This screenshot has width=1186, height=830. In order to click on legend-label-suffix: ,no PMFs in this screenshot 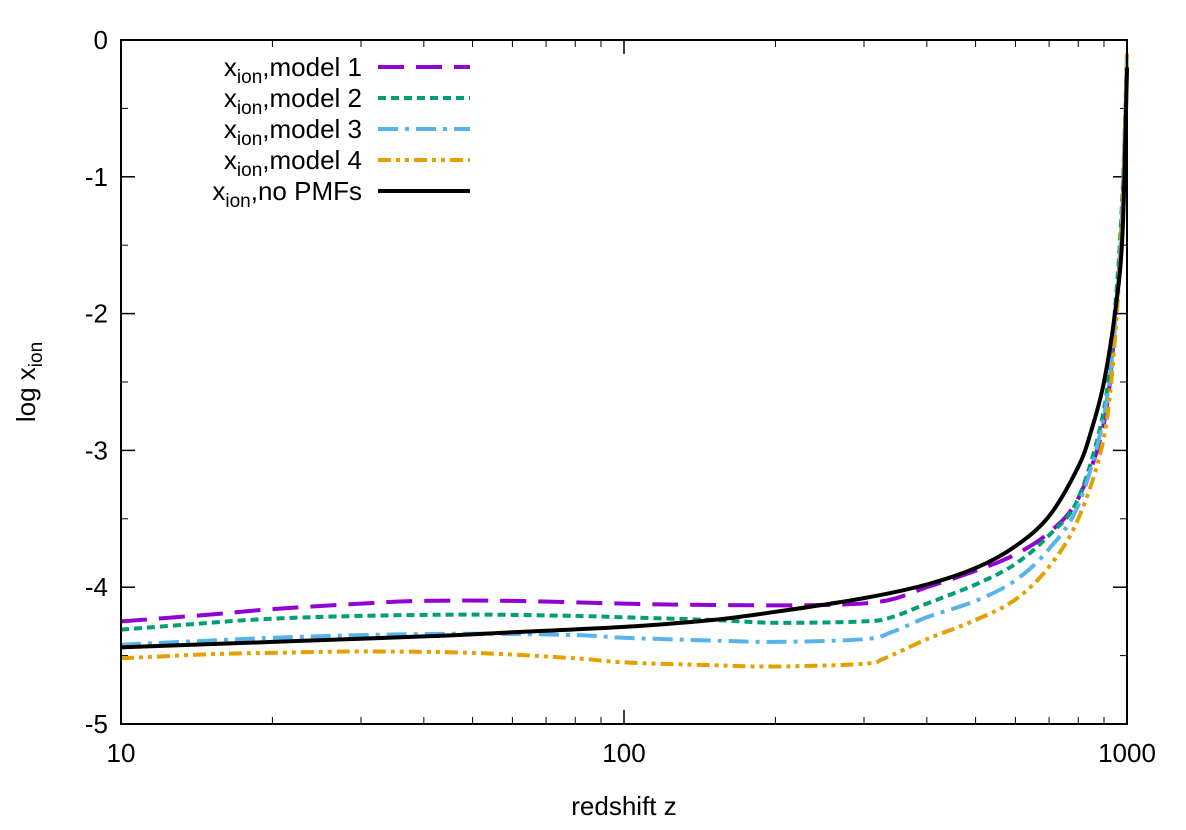, I will do `click(306, 191)`.